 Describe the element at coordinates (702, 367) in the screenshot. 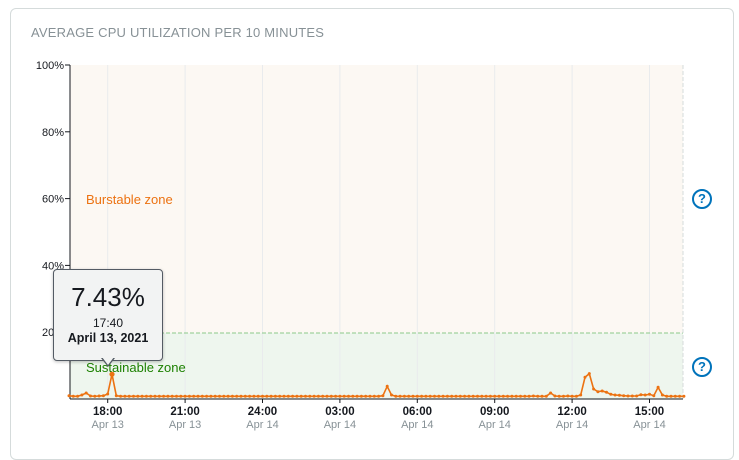

I see `sustainable-help-icon: ?` at that location.